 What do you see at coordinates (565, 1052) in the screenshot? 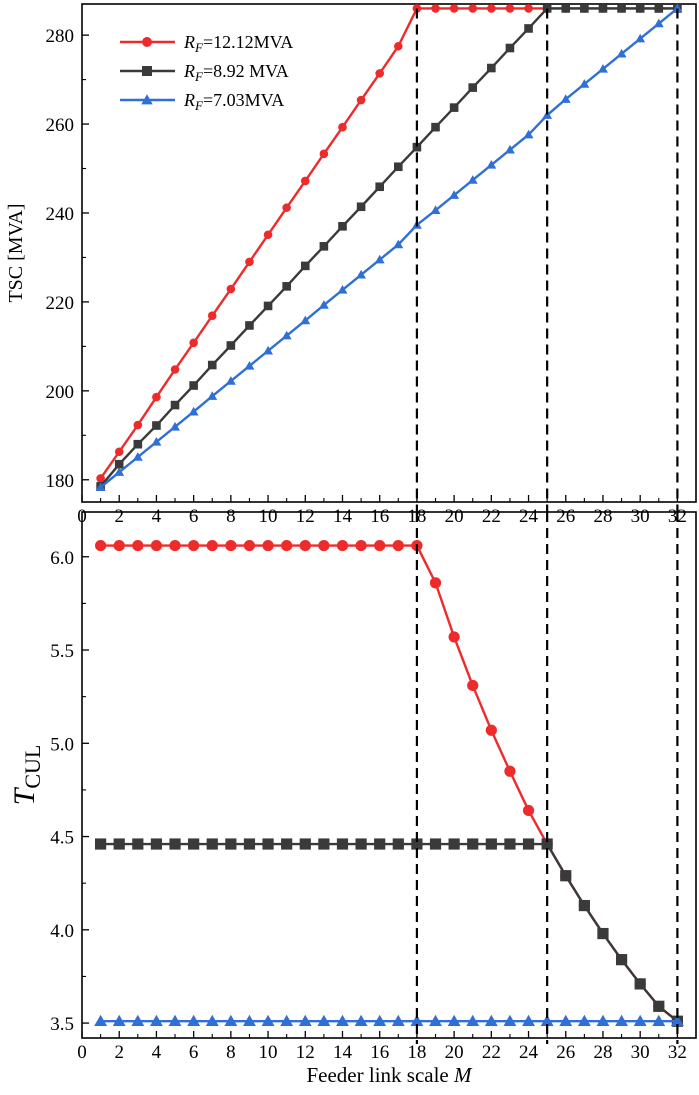
I see `x-tick-label: 26` at bounding box center [565, 1052].